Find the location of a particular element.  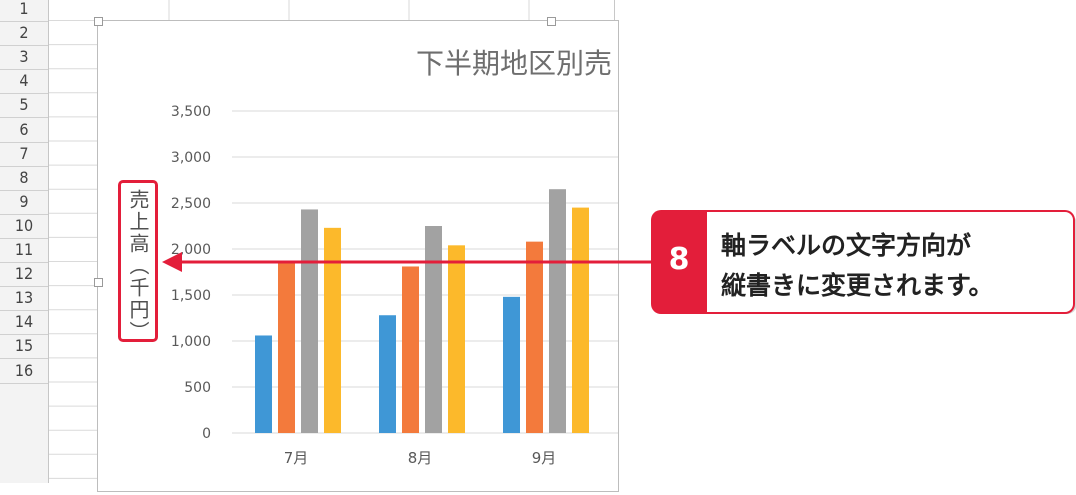

row-header-6: 6 is located at coordinates (24, 130).